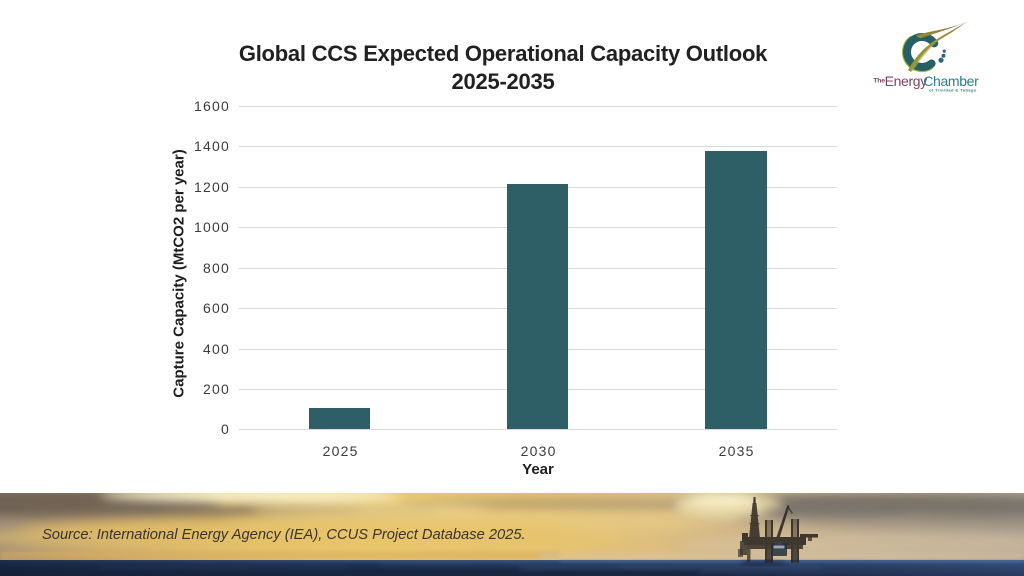 The image size is (1024, 576). I want to click on svg-text: Energy, so click(906, 81).